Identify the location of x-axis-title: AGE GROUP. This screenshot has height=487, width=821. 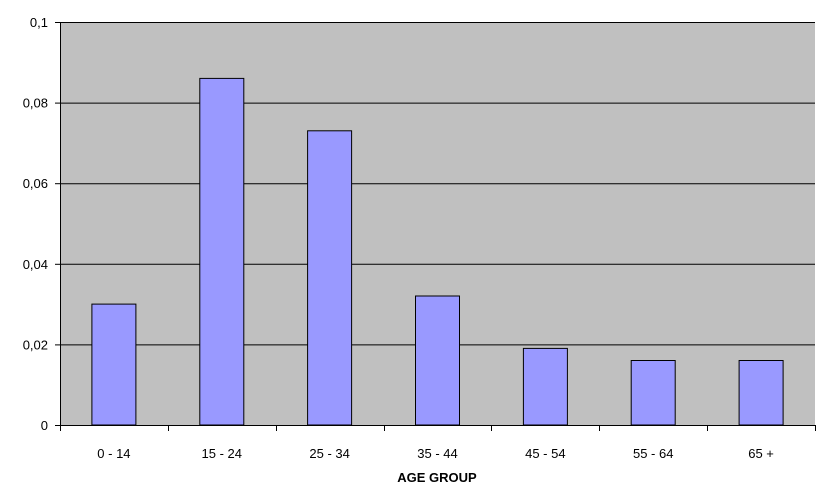
(437, 477).